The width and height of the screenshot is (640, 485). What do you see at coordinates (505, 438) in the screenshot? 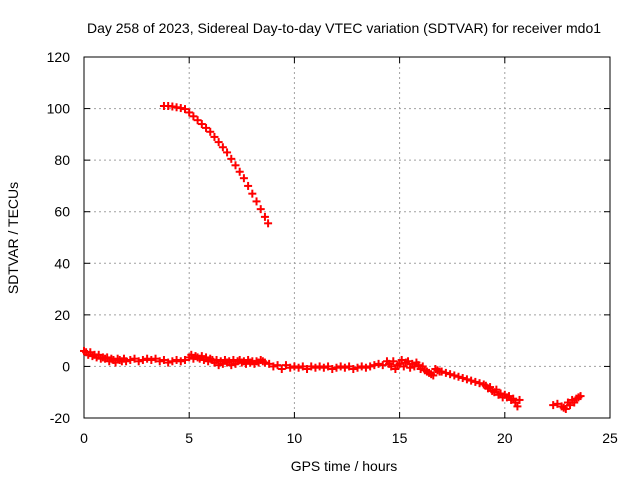
I see `x-tick-label: 20` at bounding box center [505, 438].